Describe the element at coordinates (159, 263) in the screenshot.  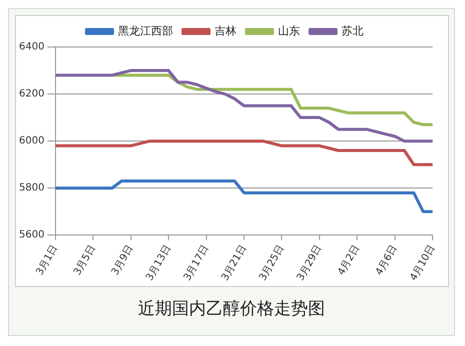
I see `x-tick-label: 3月13日` at that location.